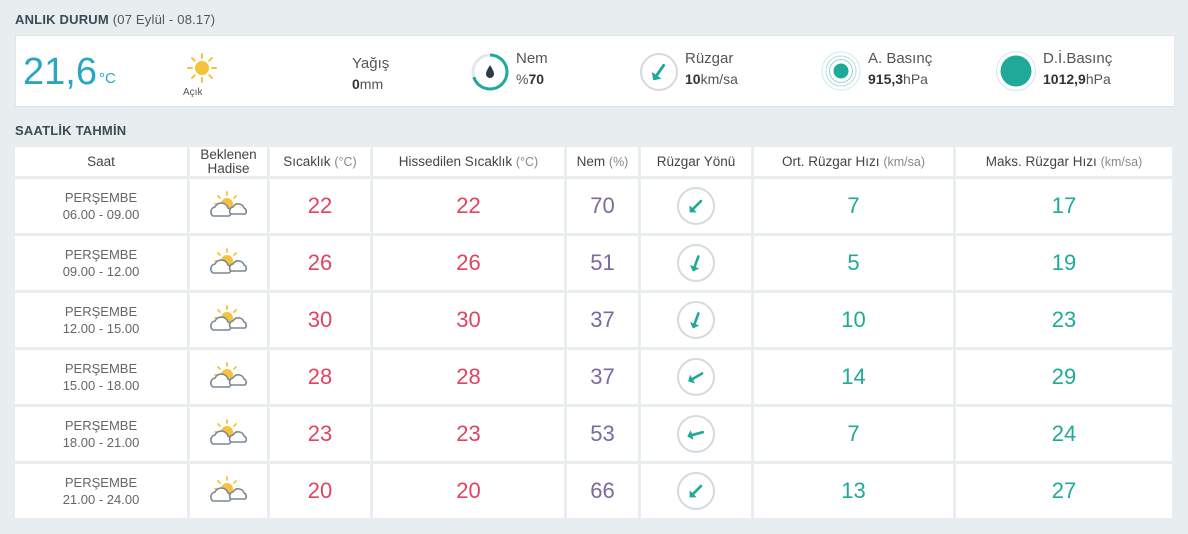 The height and width of the screenshot is (534, 1188). I want to click on cell-sicaklik: 28, so click(320, 377).